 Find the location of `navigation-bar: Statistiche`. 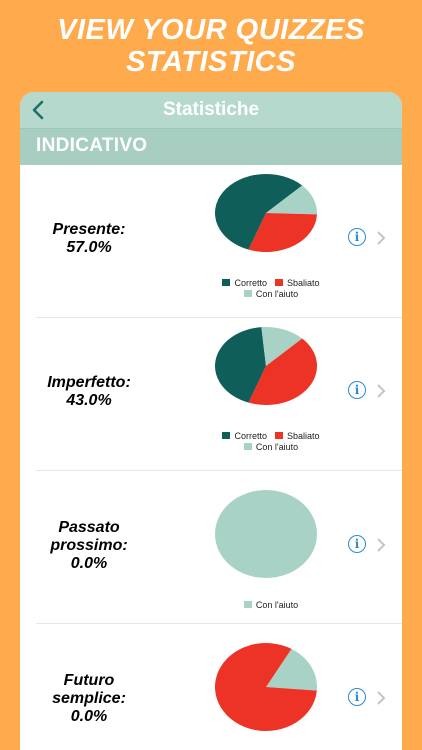

navigation-bar: Statistiche is located at coordinates (211, 110).